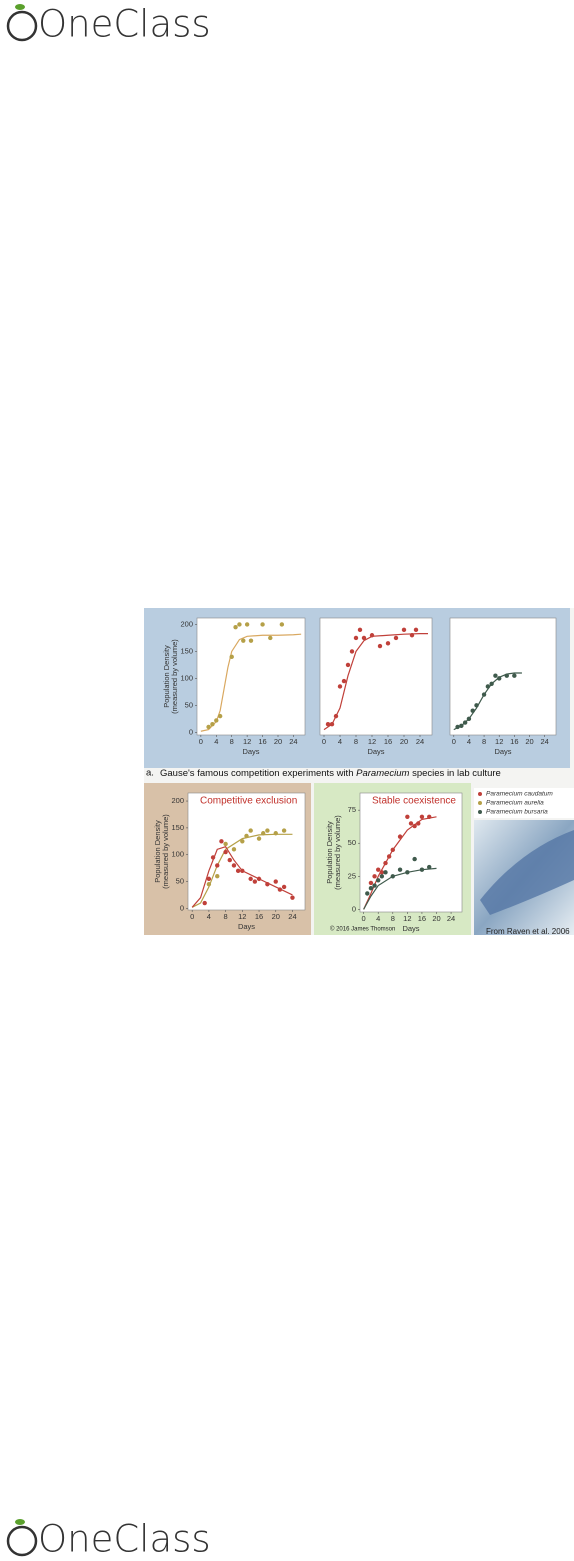 This screenshot has width=574, height=1561. What do you see at coordinates (362, 929) in the screenshot?
I see `copyright: © 2016 James Thomson` at bounding box center [362, 929].